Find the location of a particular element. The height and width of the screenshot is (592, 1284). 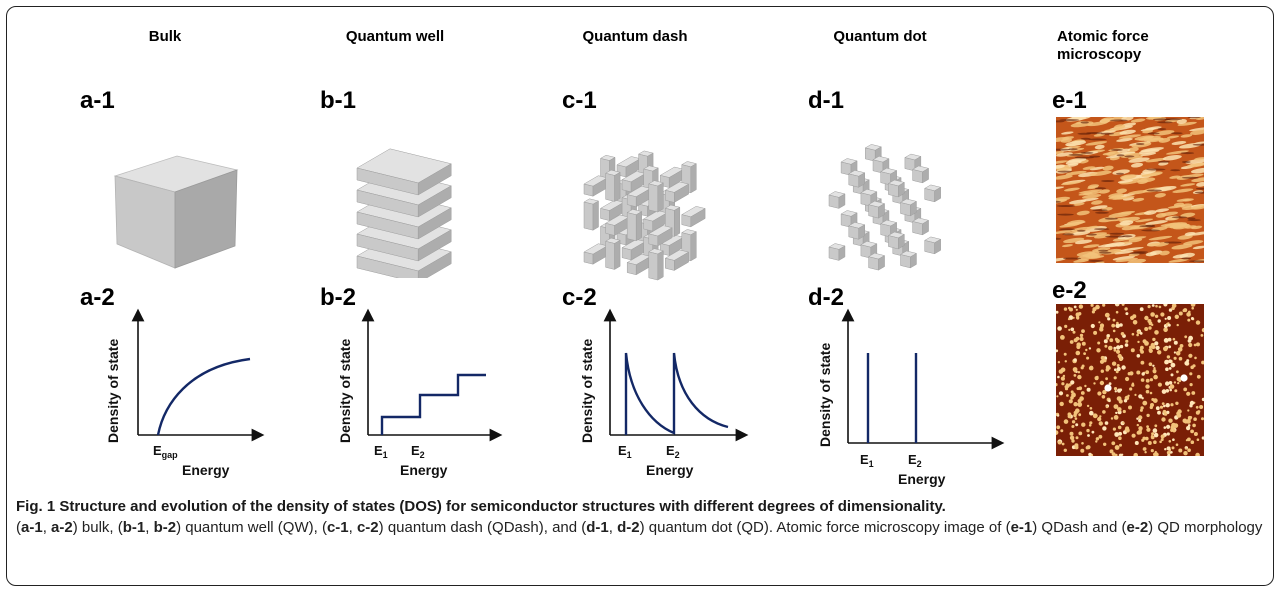

dos-spikes is located at coordinates (676, 393).